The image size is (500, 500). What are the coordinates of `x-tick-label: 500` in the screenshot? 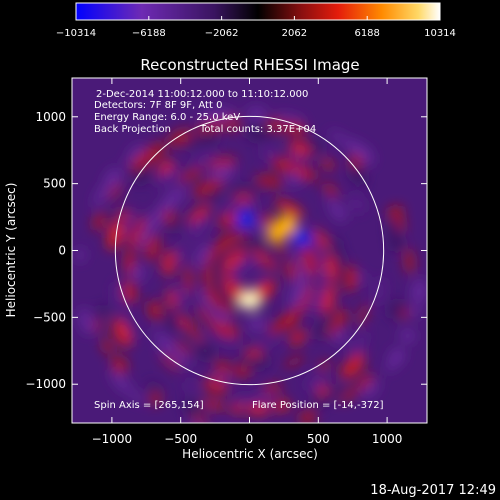 It's located at (318, 439).